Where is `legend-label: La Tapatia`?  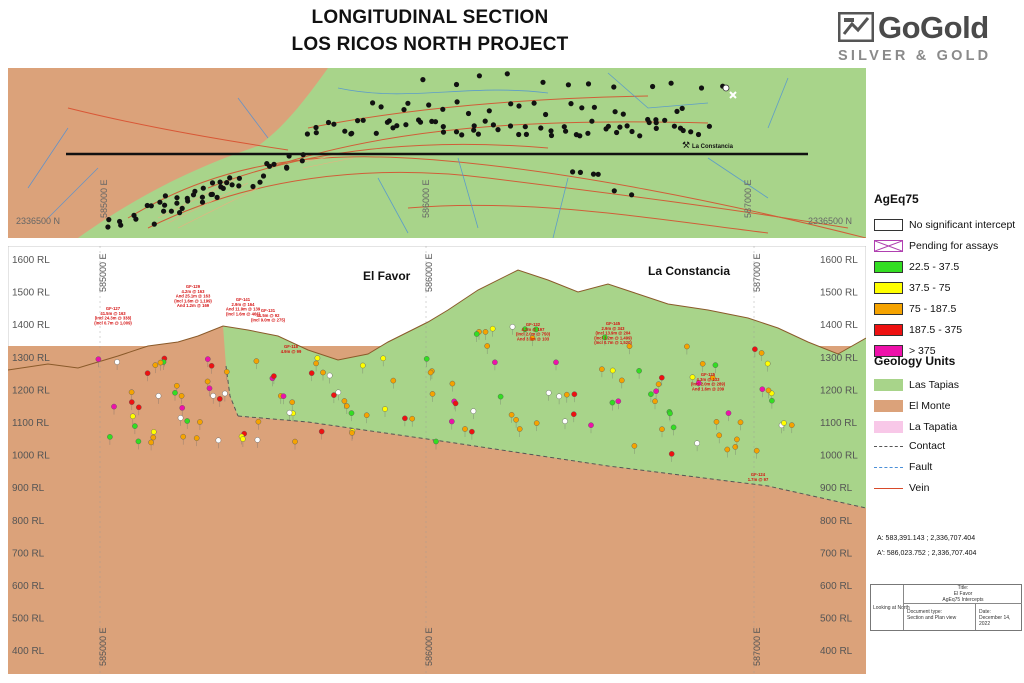
legend-label: La Tapatia is located at coordinates (933, 427).